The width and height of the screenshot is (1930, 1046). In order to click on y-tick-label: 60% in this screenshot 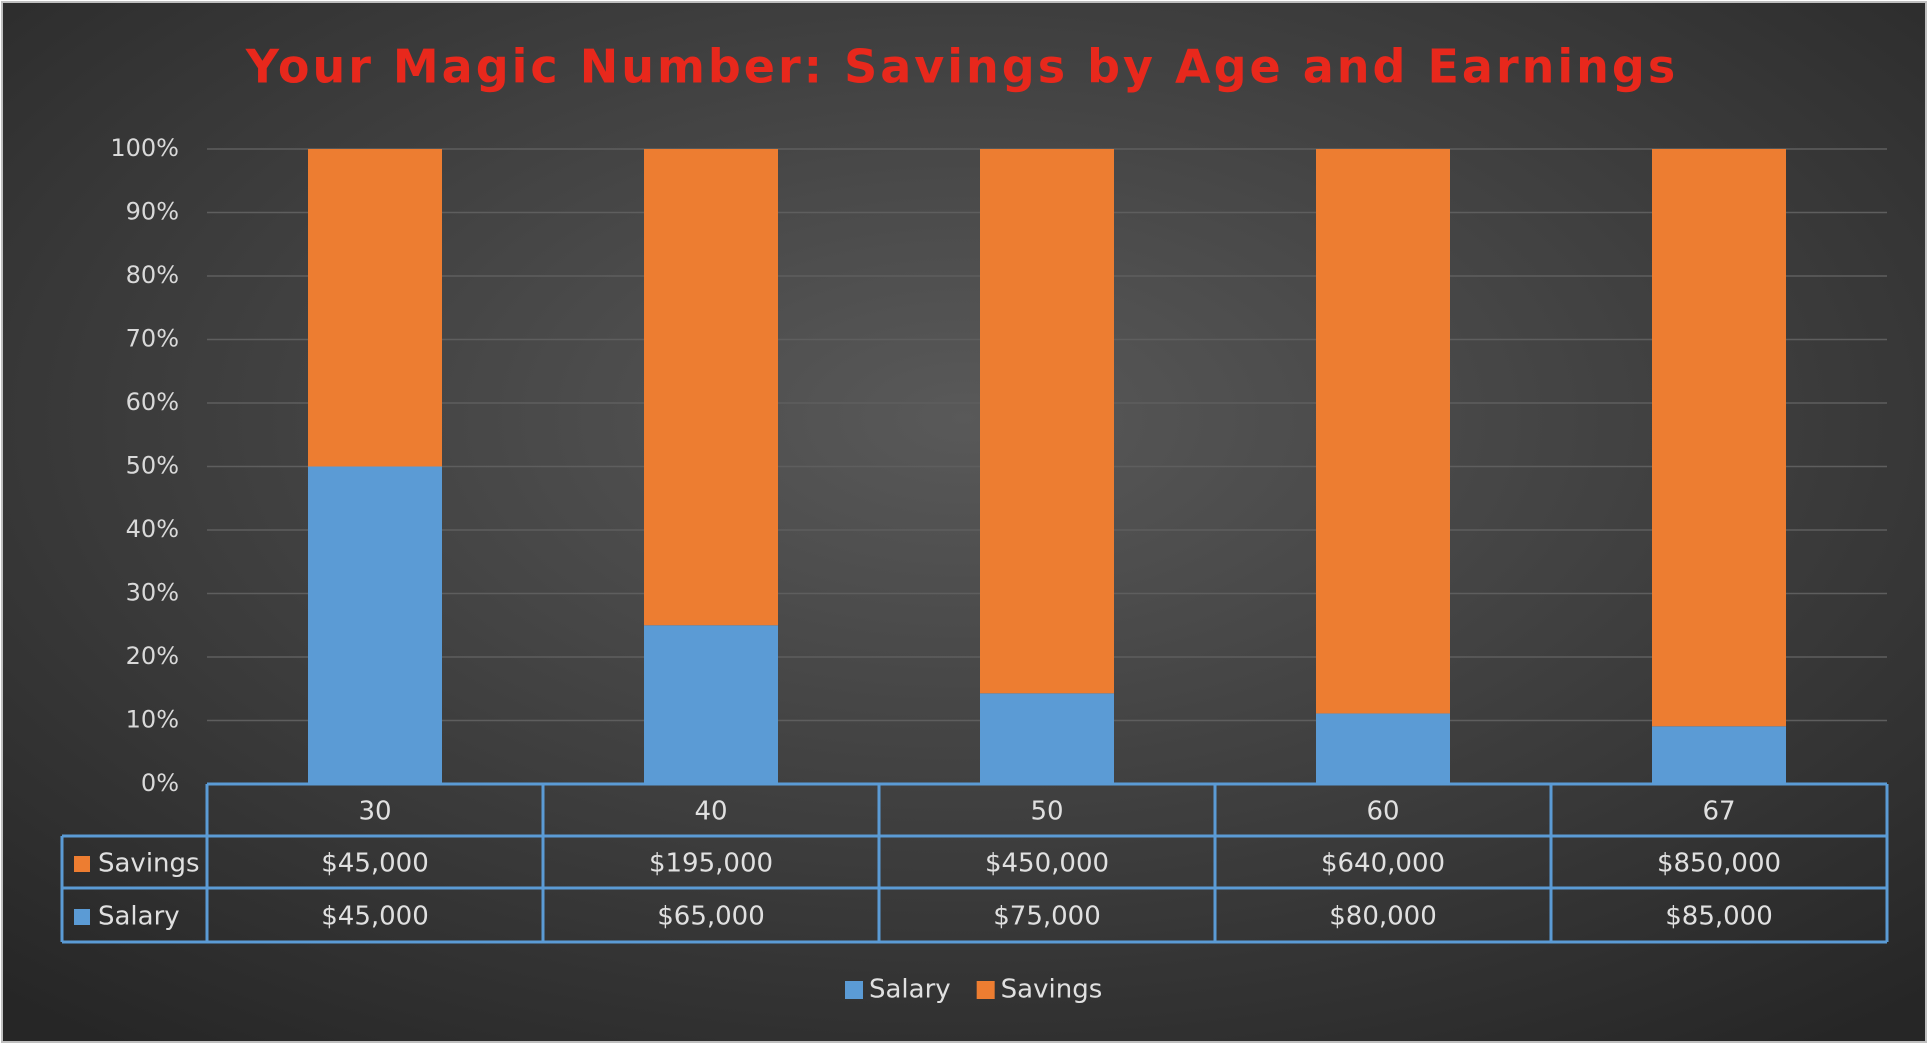, I will do `click(152, 402)`.